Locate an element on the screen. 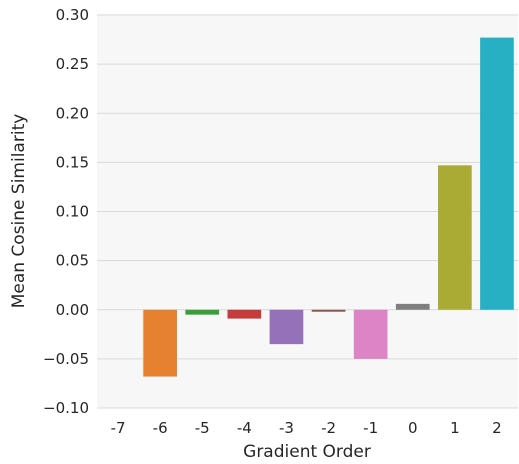 This screenshot has width=519, height=464. x-tick-label: -2 is located at coordinates (328, 428).